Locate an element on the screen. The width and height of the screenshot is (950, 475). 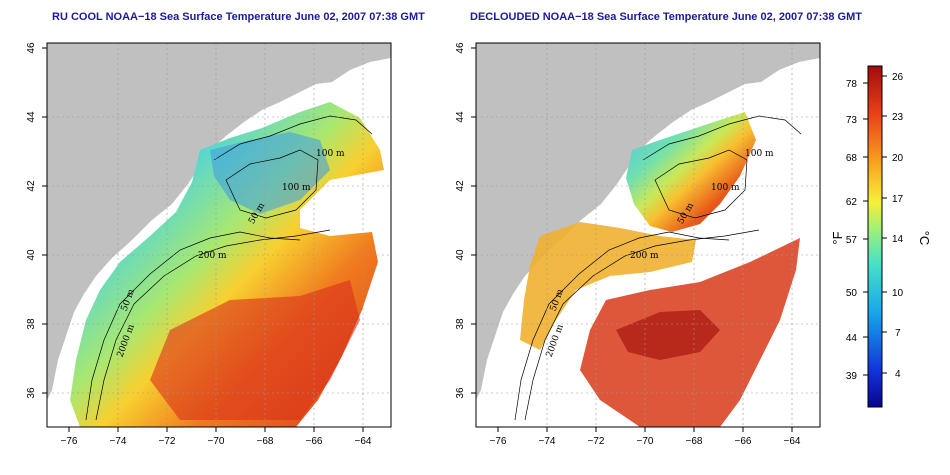
right-xtick: −68 is located at coordinates (694, 441).